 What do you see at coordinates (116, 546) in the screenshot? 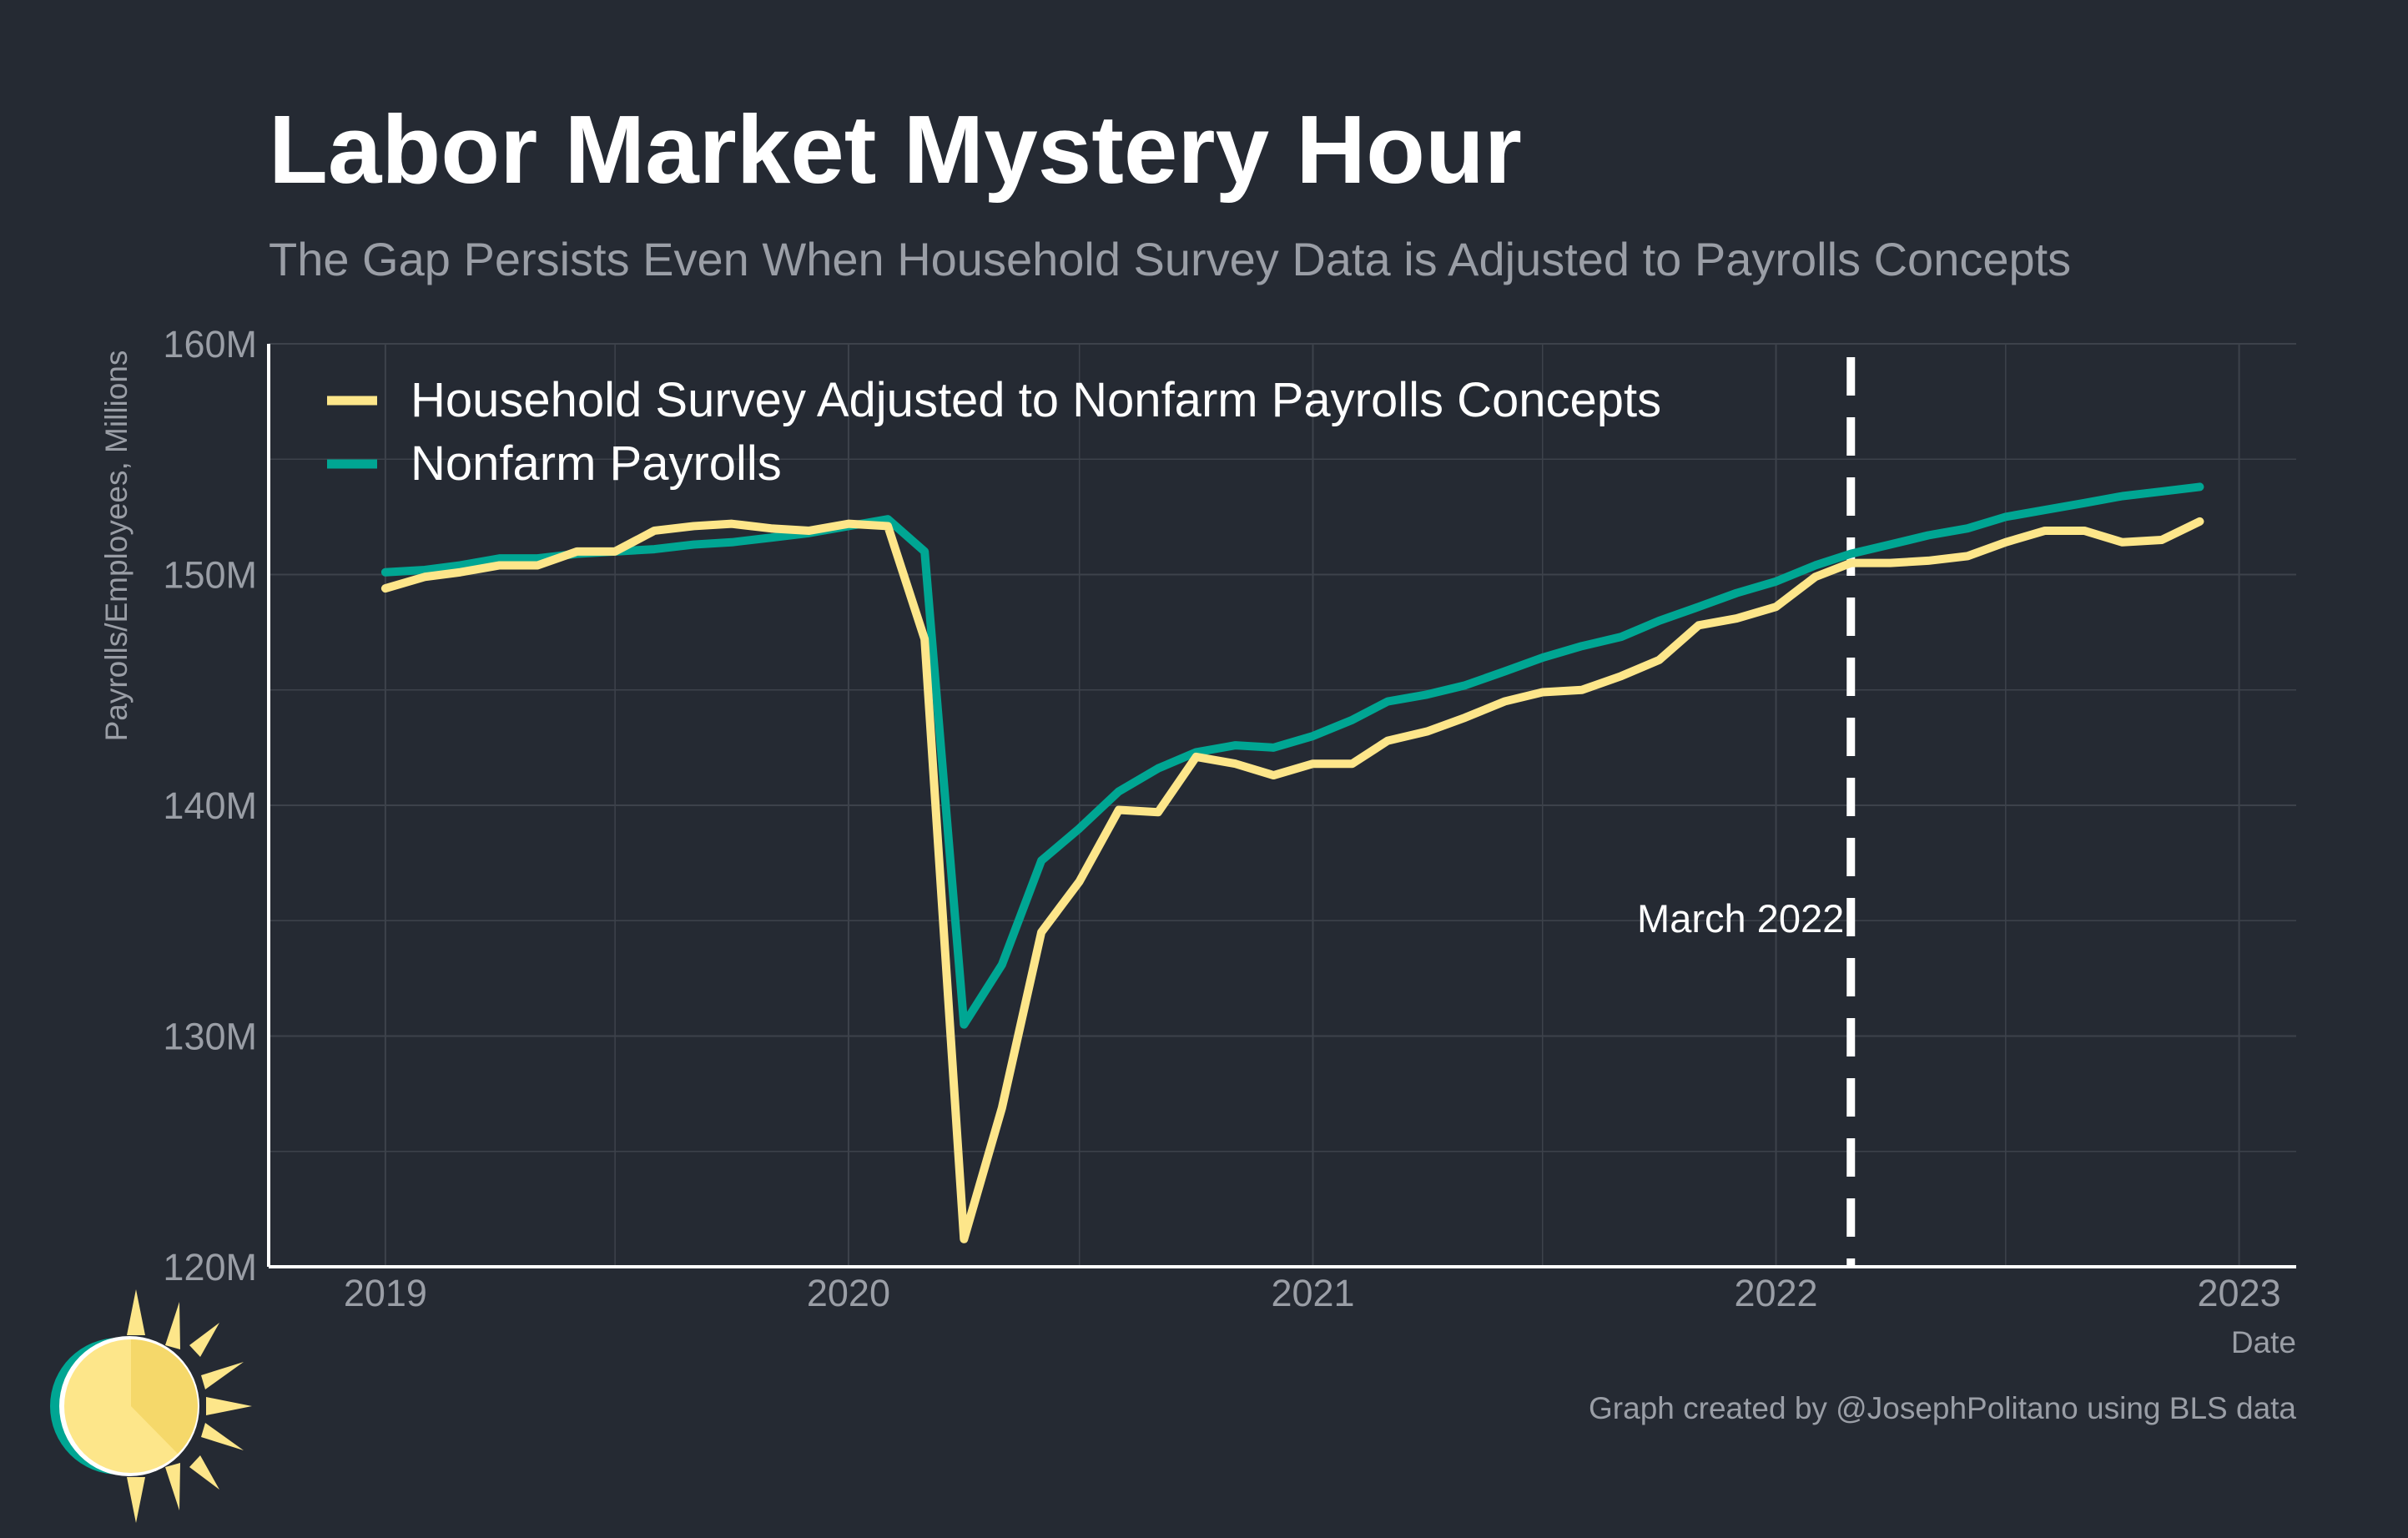
I see `y-axis-label: Payrolls/Employees, Millions` at bounding box center [116, 546].